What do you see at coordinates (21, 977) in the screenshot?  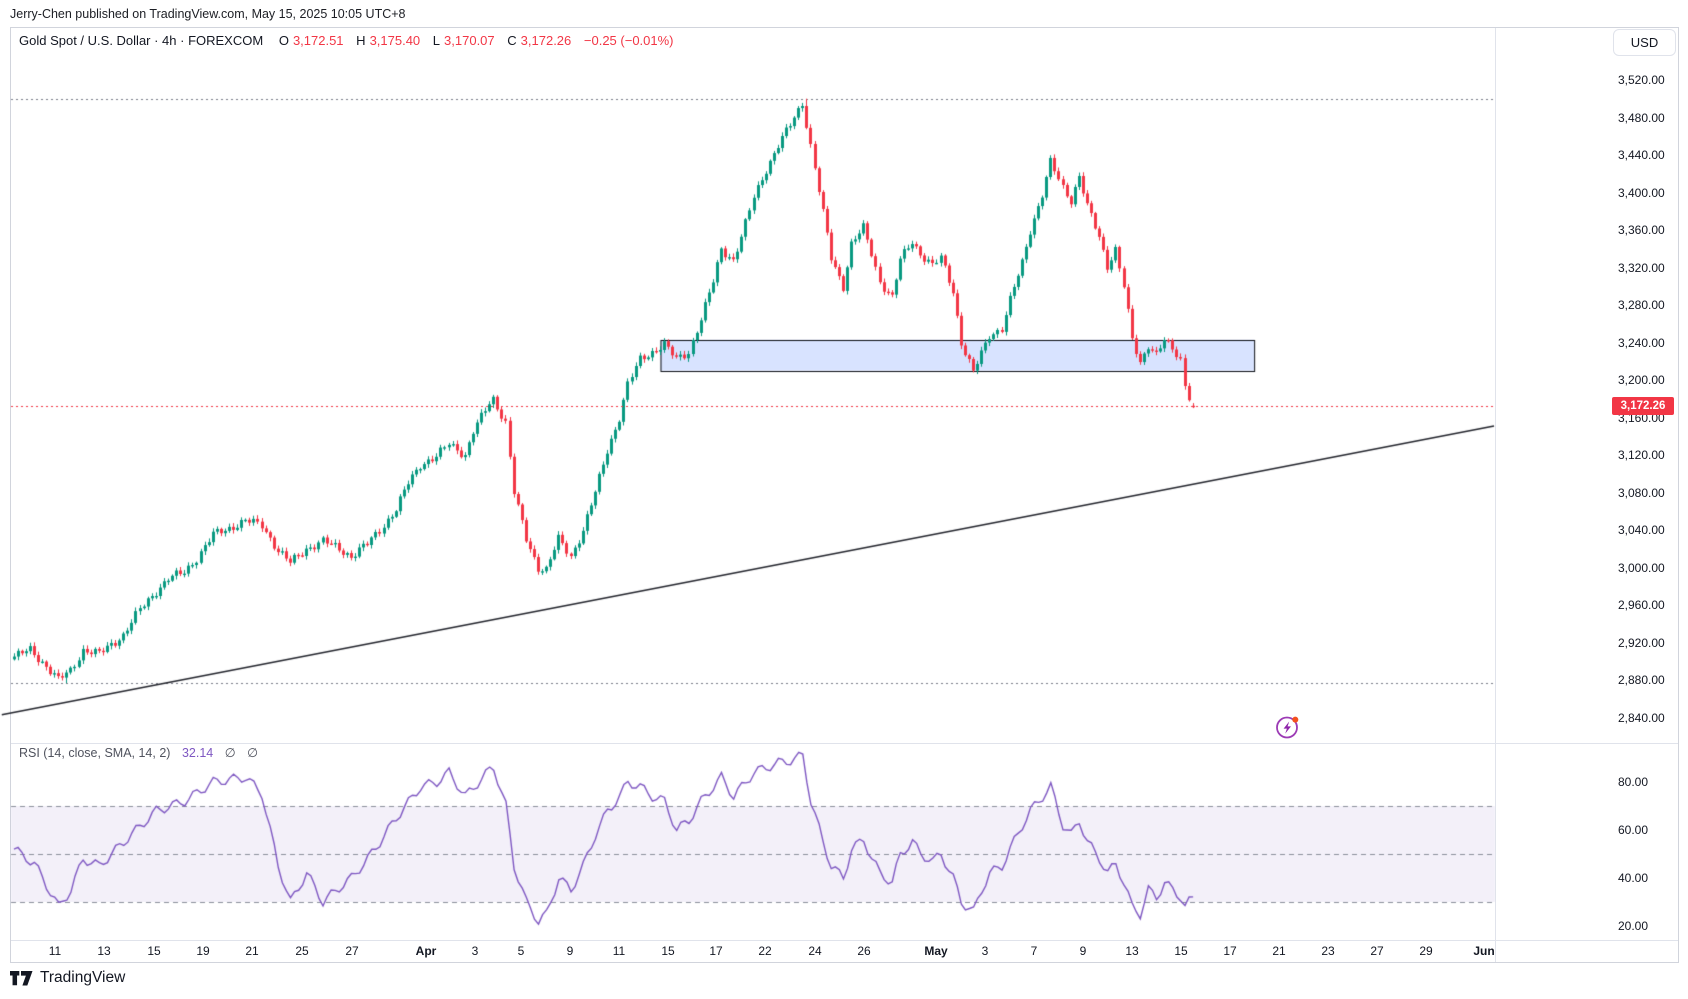 I see `tradingview-mark` at bounding box center [21, 977].